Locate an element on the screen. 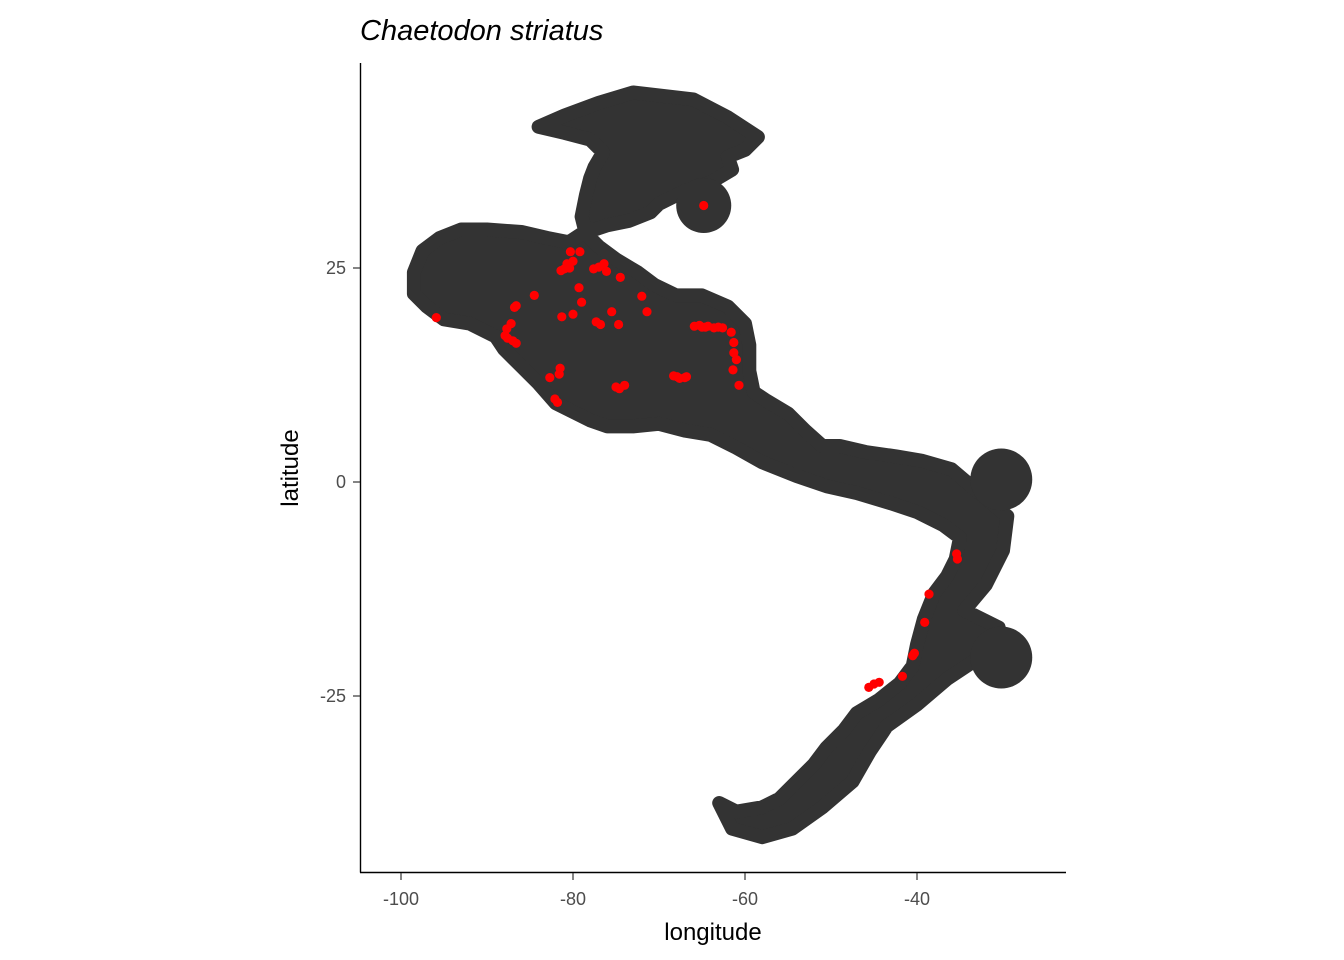 The height and width of the screenshot is (960, 1344). x-tick-label: -60 is located at coordinates (745, 899).